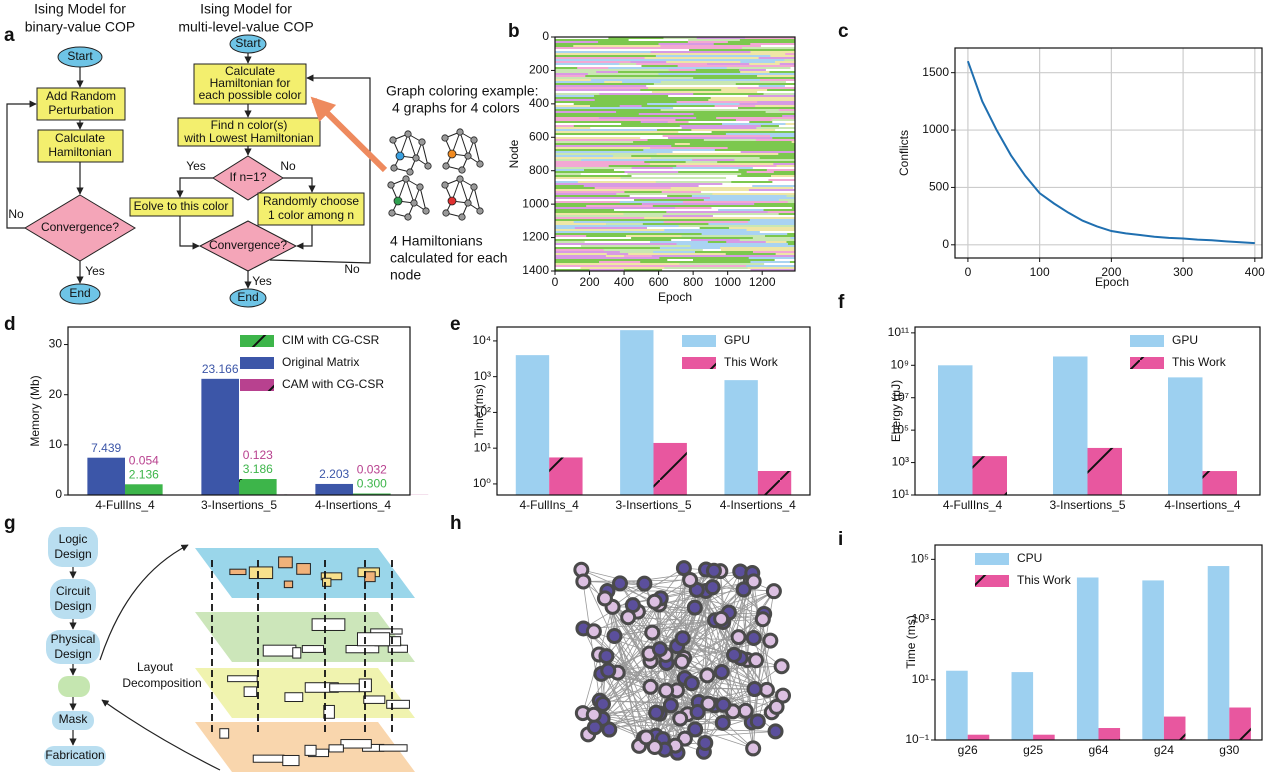 This screenshot has height=780, width=1270. Describe the element at coordinates (482, 376) in the screenshot. I see `y-tick-label: 10³` at that location.